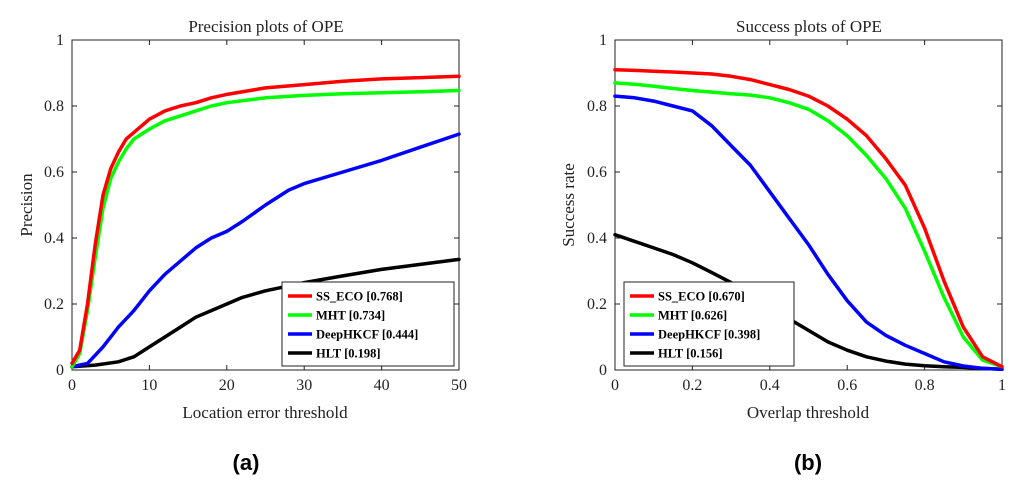 Image resolution: width=1028 pixels, height=490 pixels. I want to click on precision-xtick-label: 30, so click(304, 385).